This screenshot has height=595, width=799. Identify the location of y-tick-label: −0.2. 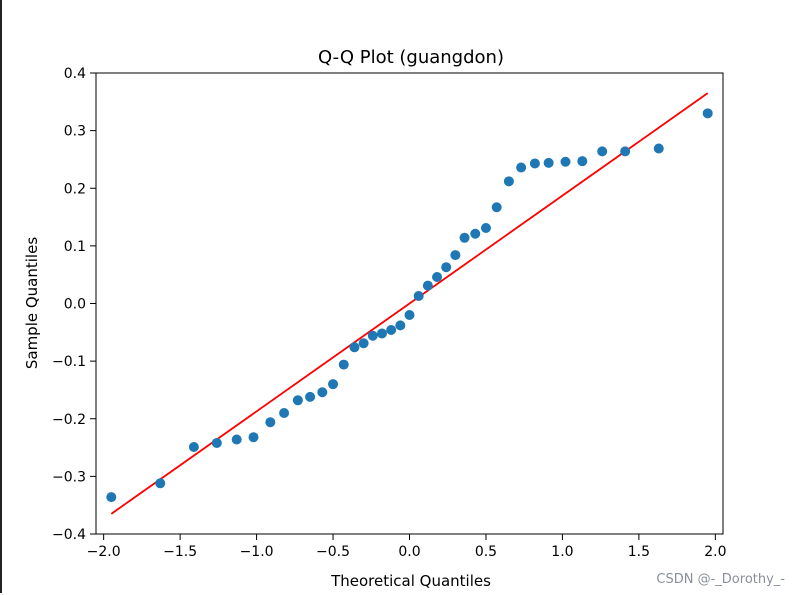
(69, 420).